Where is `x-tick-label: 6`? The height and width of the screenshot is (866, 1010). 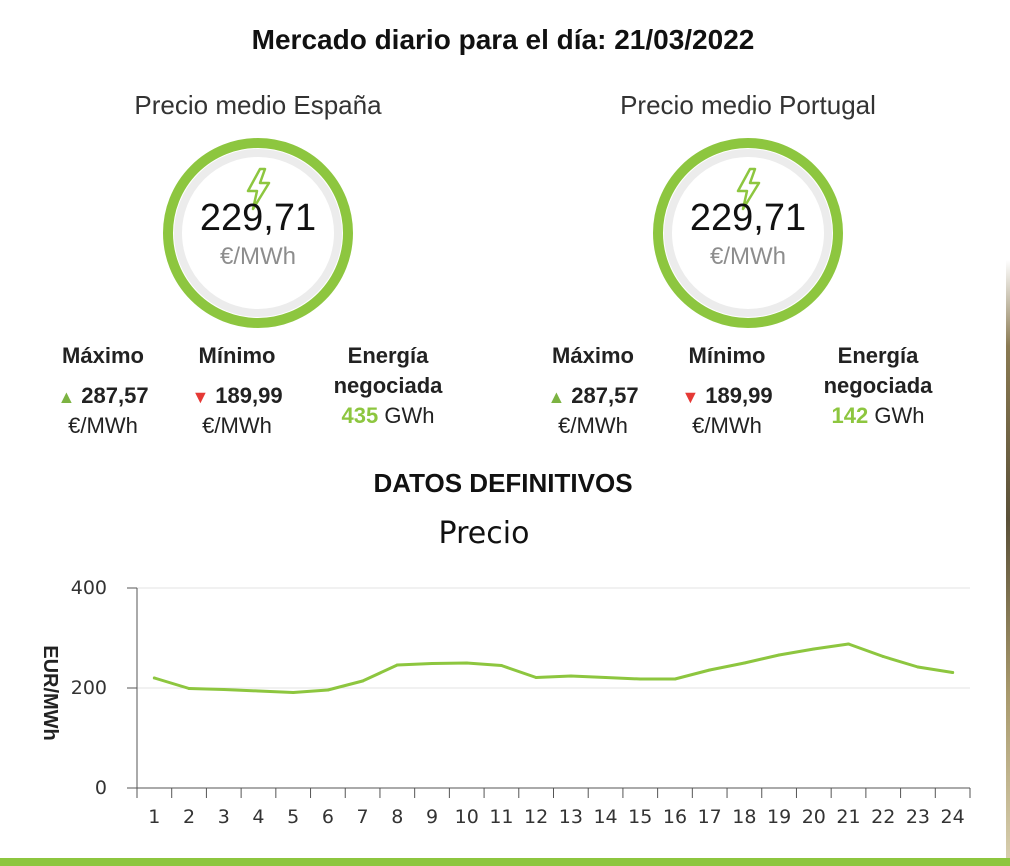 x-tick-label: 6 is located at coordinates (328, 817).